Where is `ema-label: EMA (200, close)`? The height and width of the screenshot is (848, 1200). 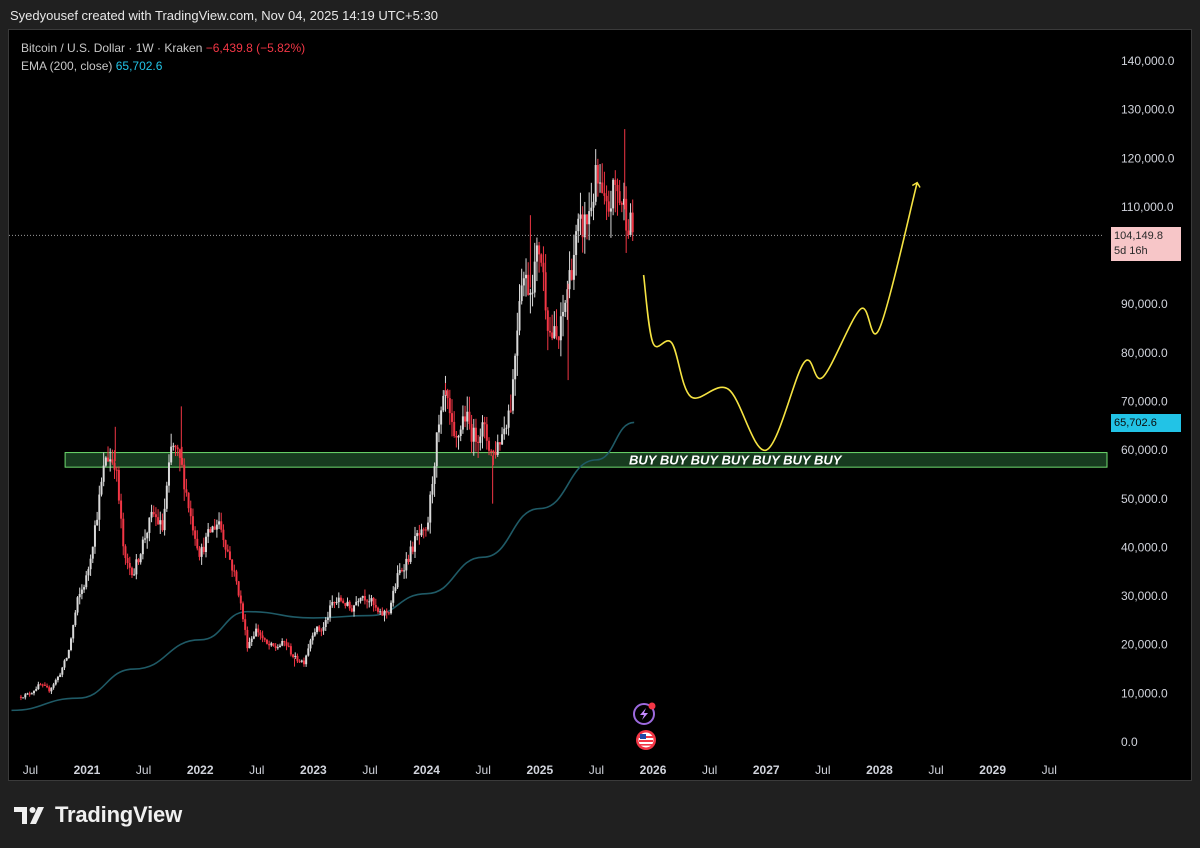 ema-label: EMA (200, close) is located at coordinates (67, 66).